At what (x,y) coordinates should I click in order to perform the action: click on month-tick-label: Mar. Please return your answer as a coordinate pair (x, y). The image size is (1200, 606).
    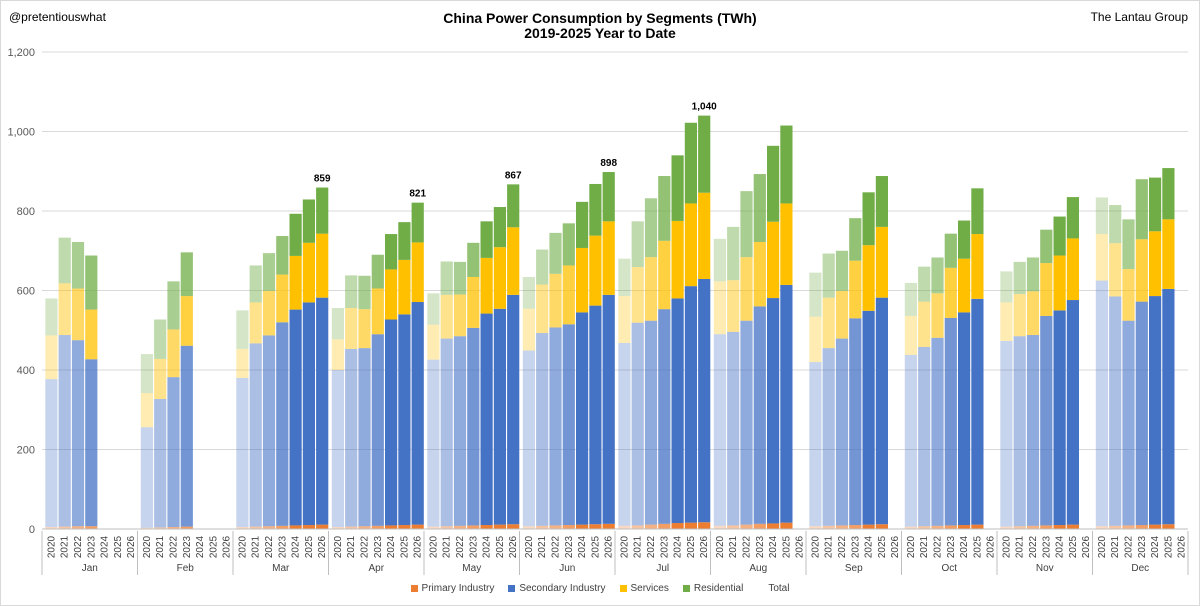
    Looking at the image, I should click on (281, 568).